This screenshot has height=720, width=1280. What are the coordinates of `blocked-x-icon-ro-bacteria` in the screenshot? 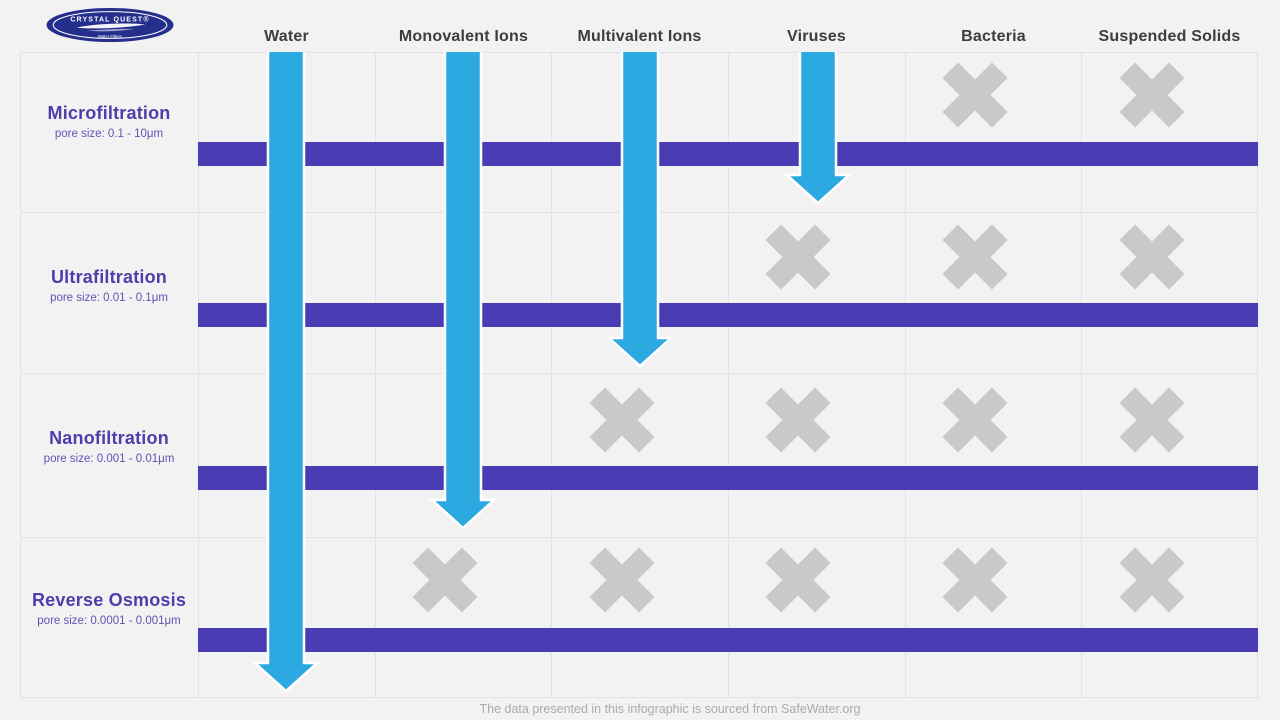 It's located at (975, 580).